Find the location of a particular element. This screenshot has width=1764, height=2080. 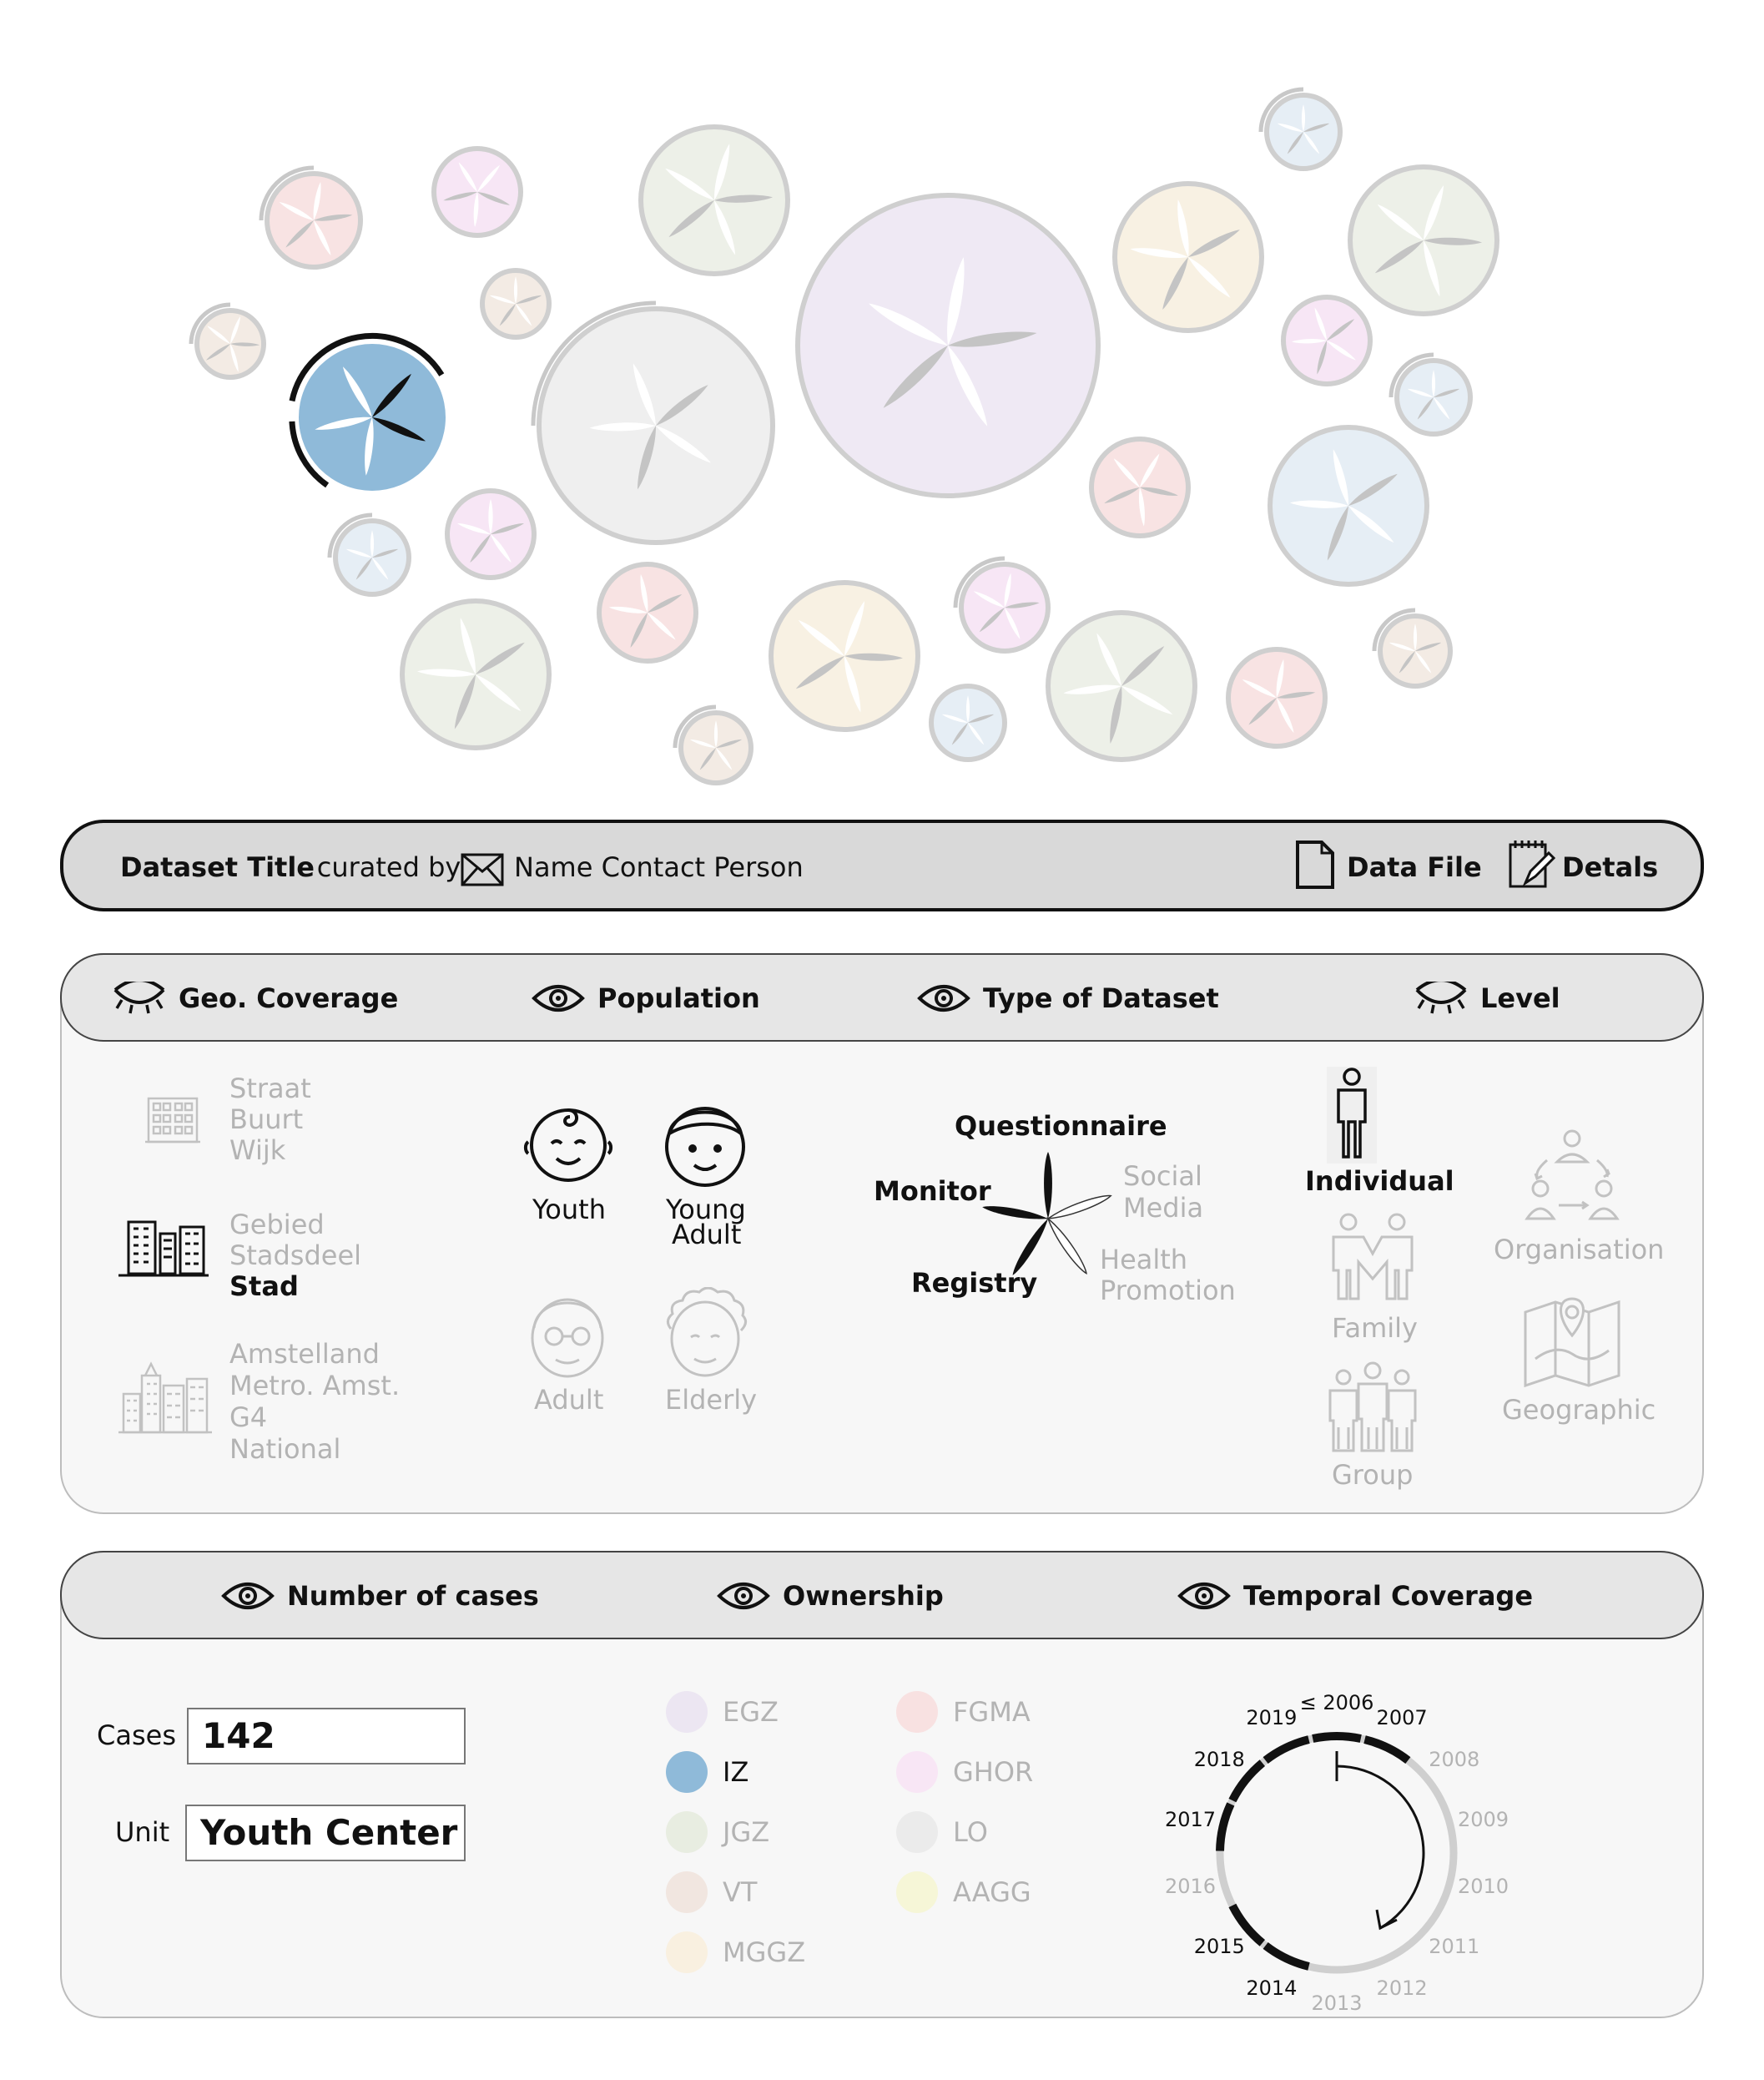

contact-person: Name Contact Person is located at coordinates (659, 867).